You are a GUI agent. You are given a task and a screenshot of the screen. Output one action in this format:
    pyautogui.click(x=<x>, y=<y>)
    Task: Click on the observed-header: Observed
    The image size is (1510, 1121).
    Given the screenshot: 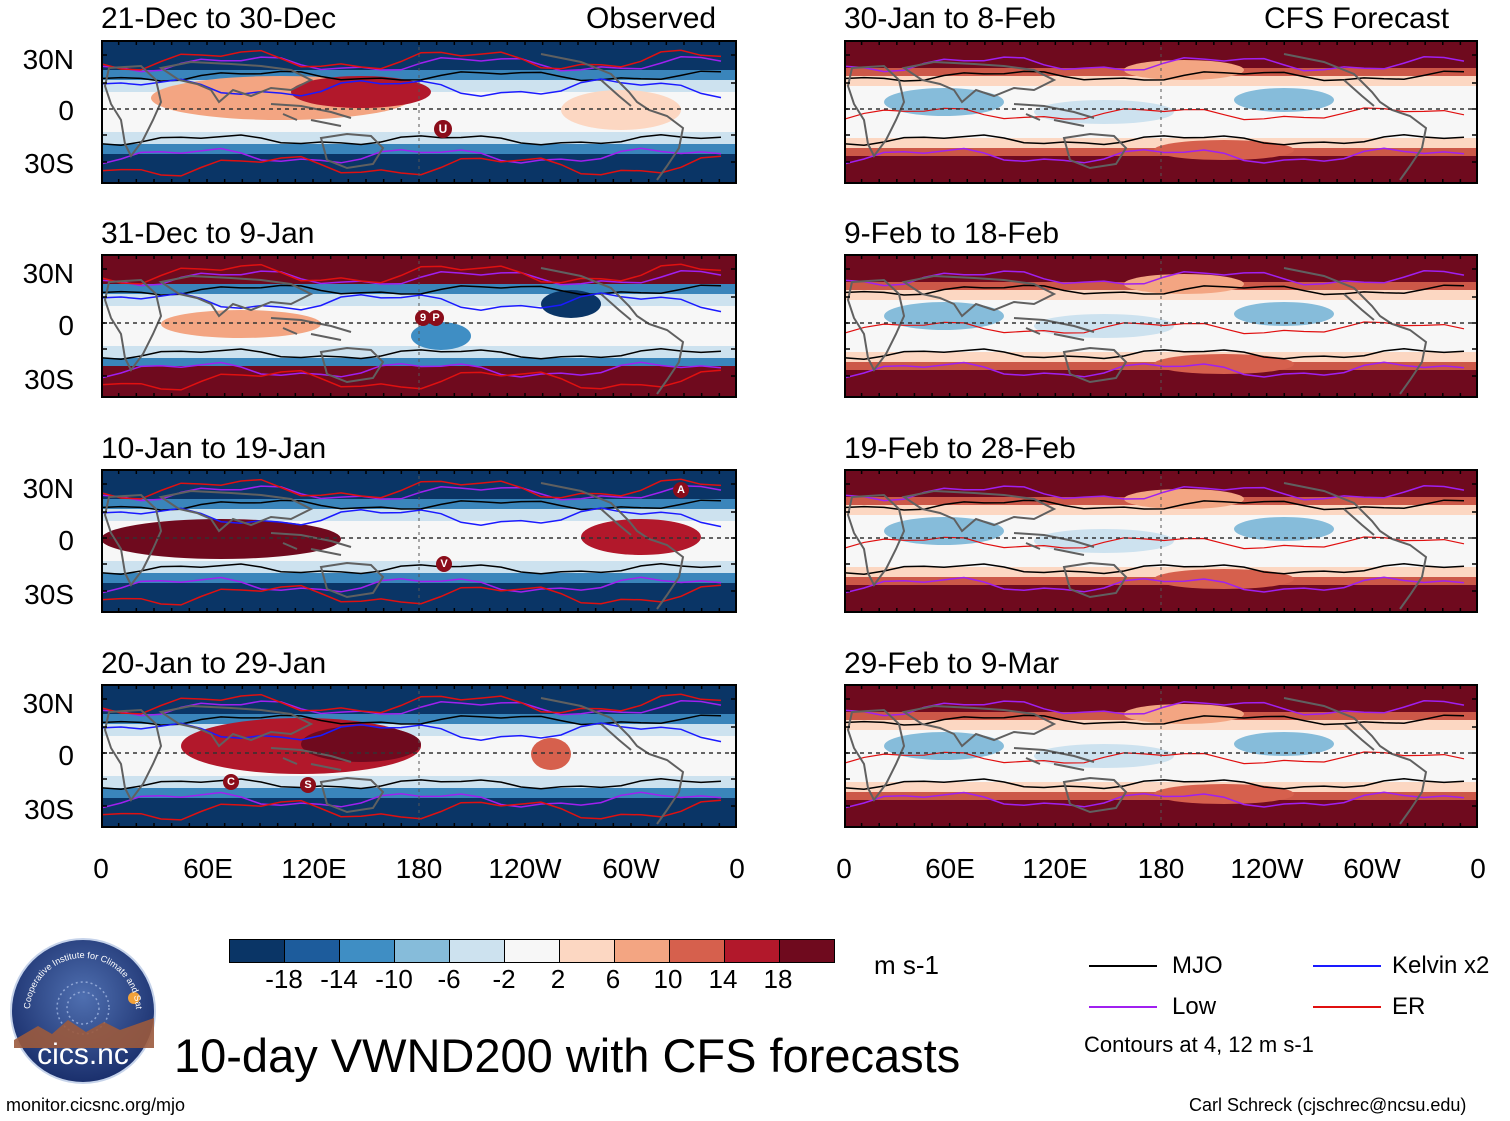 What is the action you would take?
    pyautogui.click(x=651, y=18)
    